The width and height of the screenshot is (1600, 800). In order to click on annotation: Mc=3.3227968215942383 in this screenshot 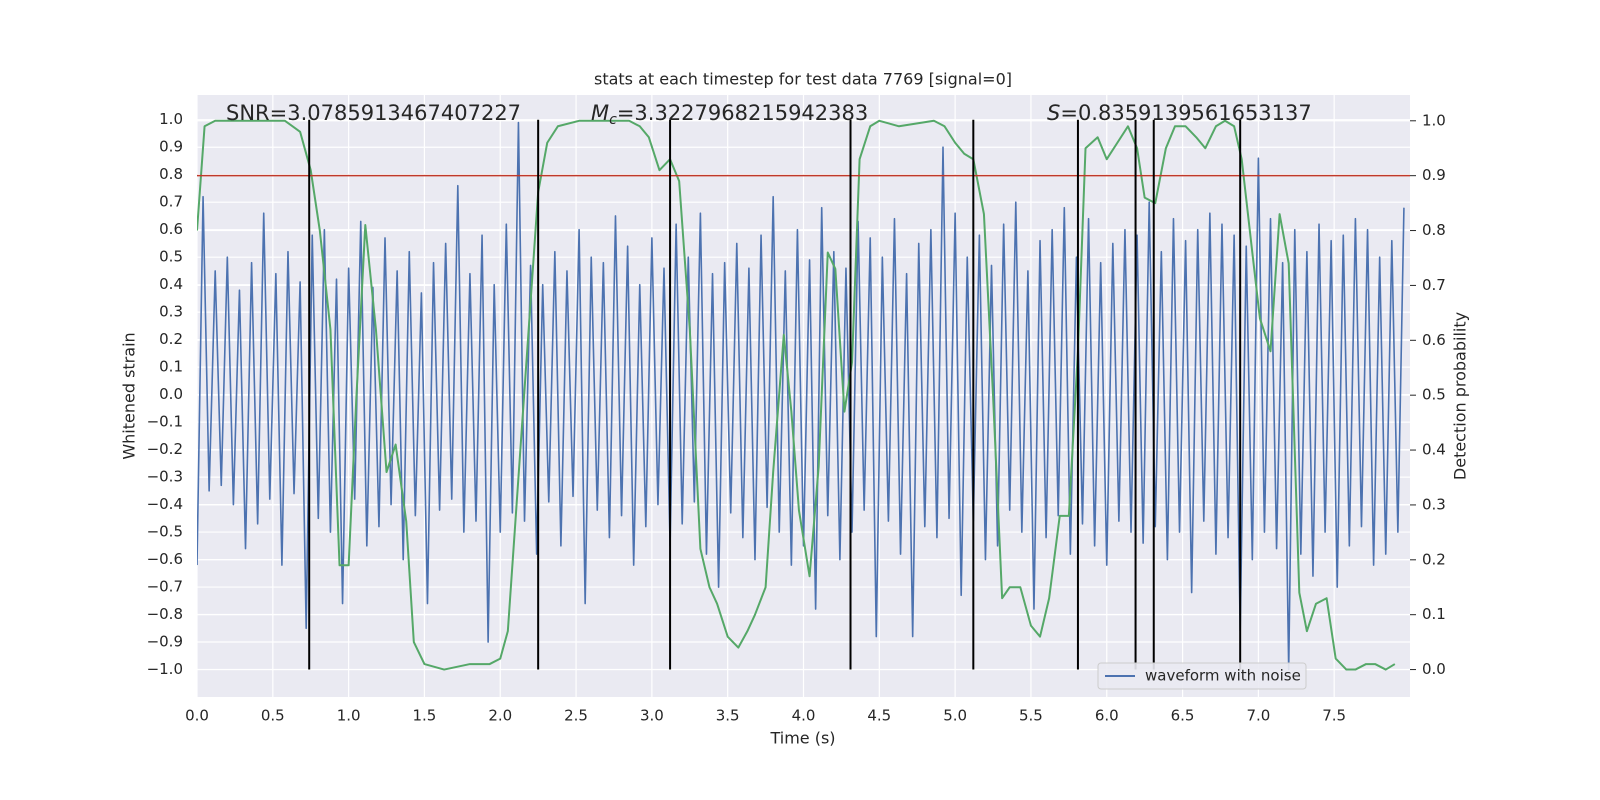, I will do `click(729, 114)`.